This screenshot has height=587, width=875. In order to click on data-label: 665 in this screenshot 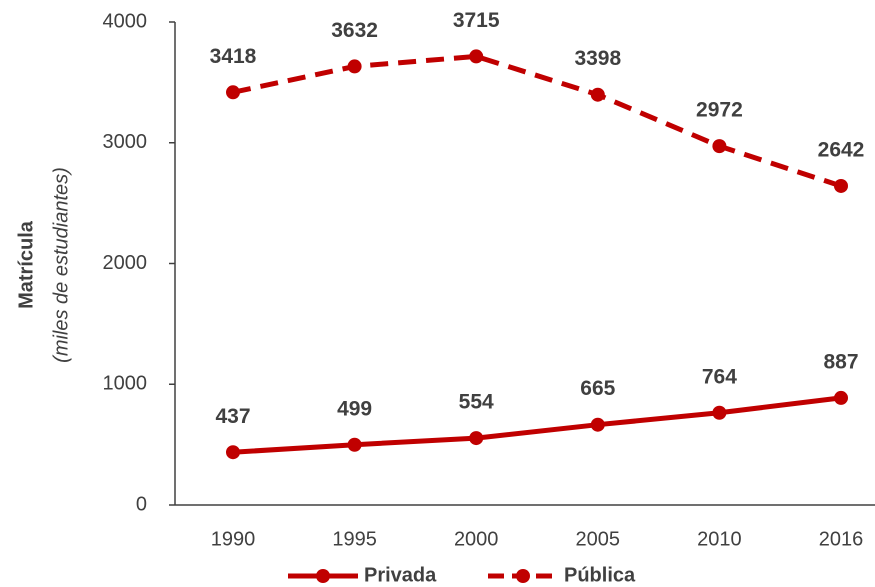, I will do `click(597, 388)`.